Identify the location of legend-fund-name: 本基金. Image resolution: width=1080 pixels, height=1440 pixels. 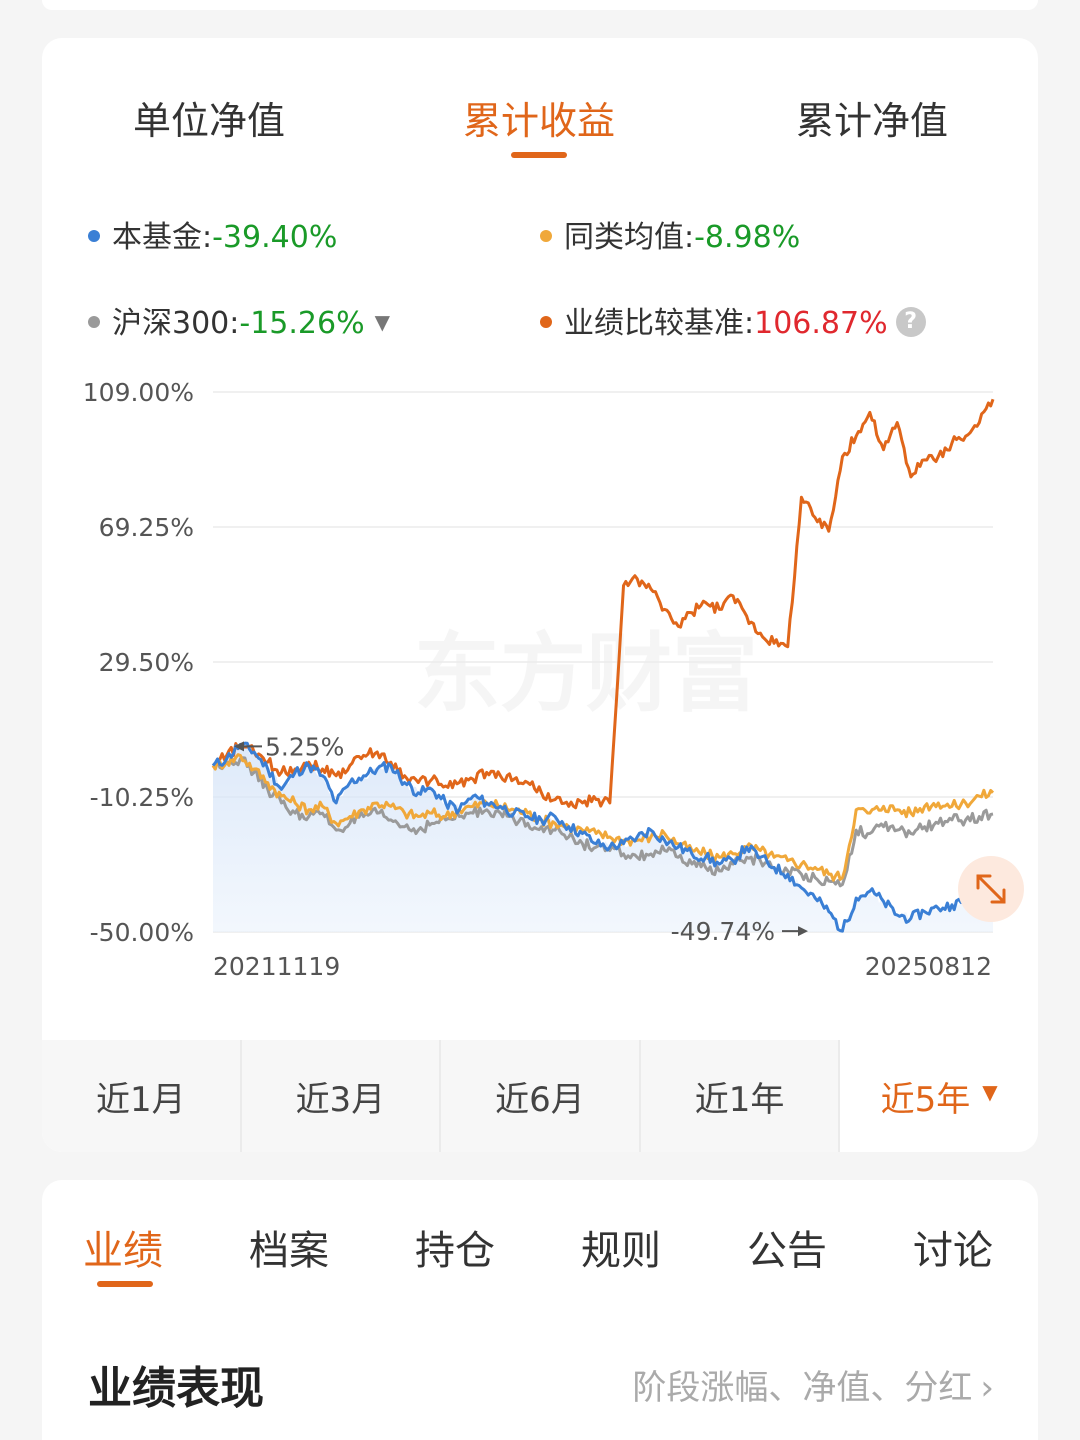
(157, 237).